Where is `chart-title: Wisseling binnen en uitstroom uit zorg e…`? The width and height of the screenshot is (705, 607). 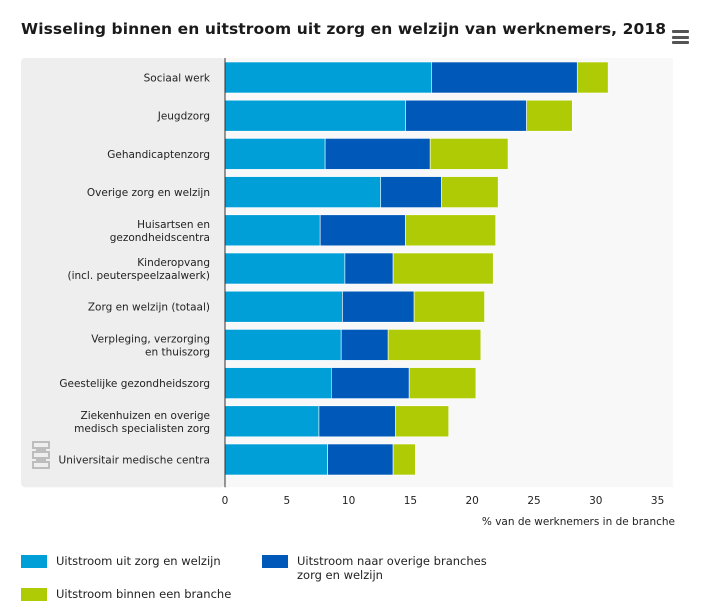 chart-title: Wisseling binnen en uitstroom uit zorg e… is located at coordinates (344, 29).